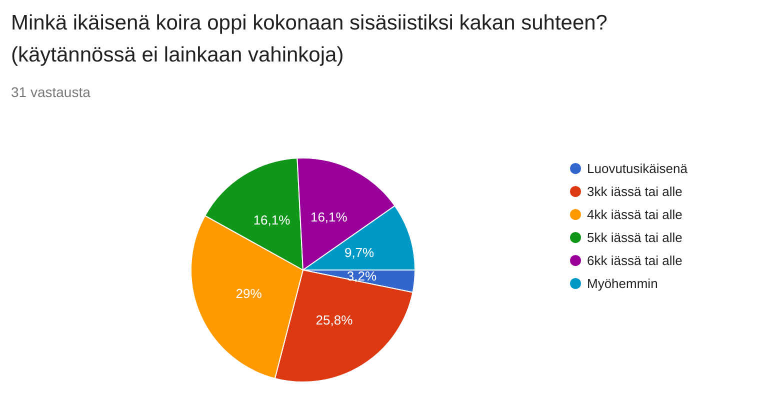  I want to click on legend-label: 3kk iässä tai alle, so click(634, 191).